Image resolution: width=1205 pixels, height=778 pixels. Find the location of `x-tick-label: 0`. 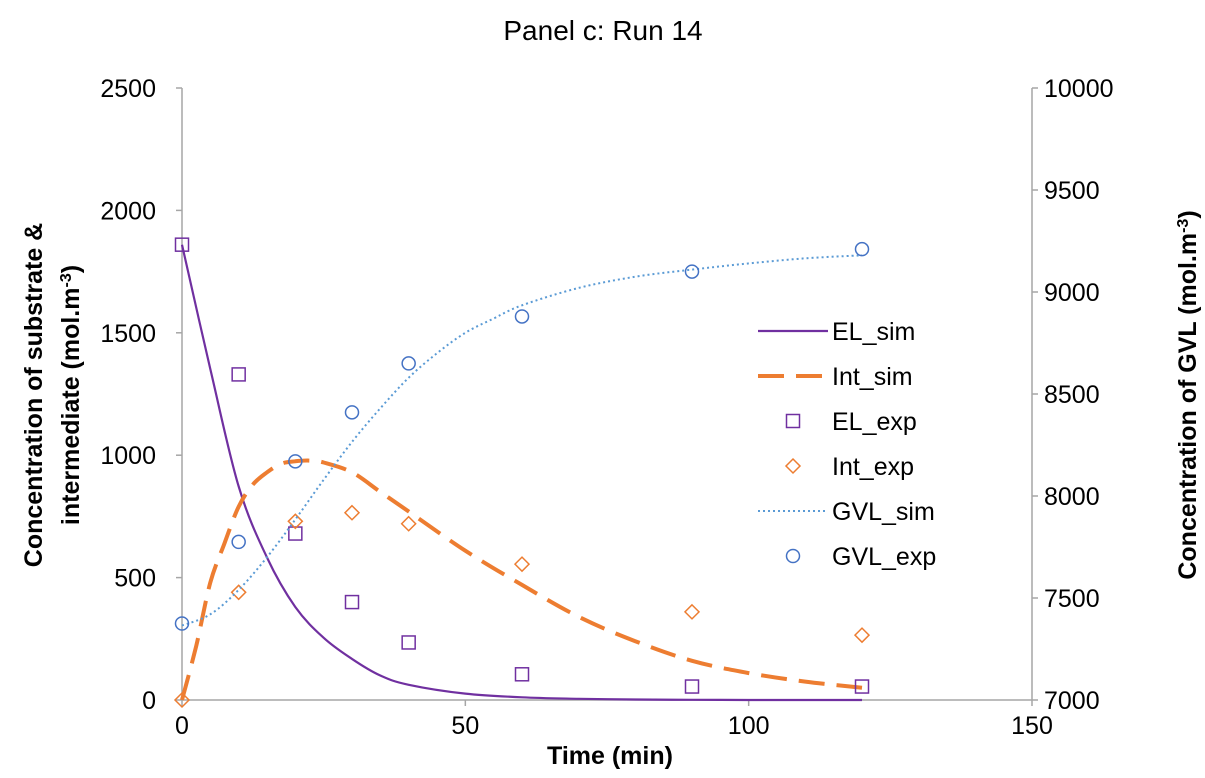

x-tick-label: 0 is located at coordinates (182, 726).